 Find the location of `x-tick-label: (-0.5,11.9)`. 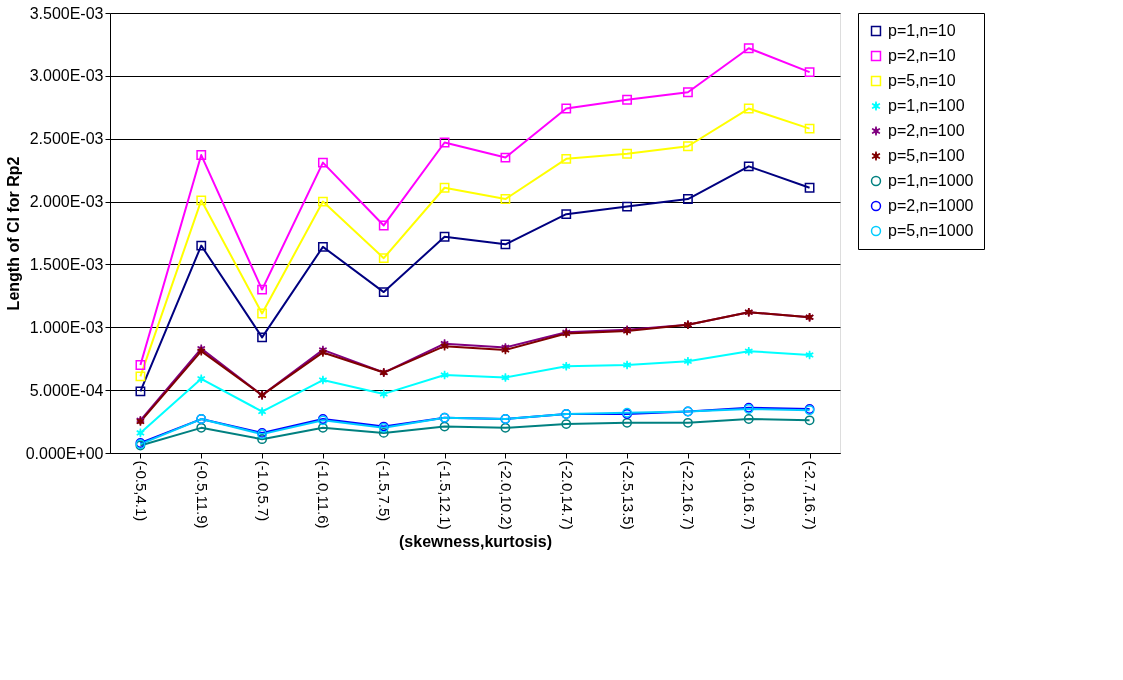

x-tick-label: (-0.5,11.9) is located at coordinates (202, 494).